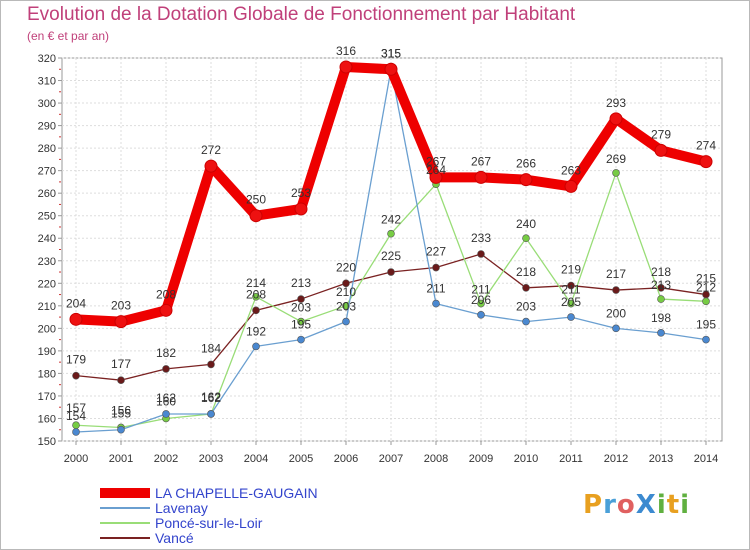 This screenshot has height=550, width=750. I want to click on data-label: 266, so click(526, 164).